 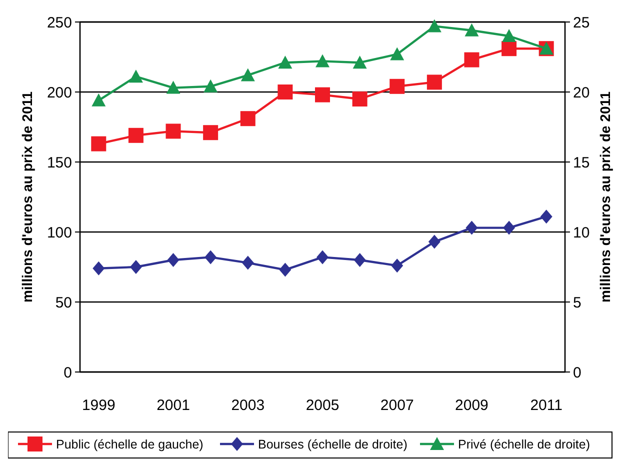 What do you see at coordinates (397, 405) in the screenshot?
I see `x-tick-label: 2007` at bounding box center [397, 405].